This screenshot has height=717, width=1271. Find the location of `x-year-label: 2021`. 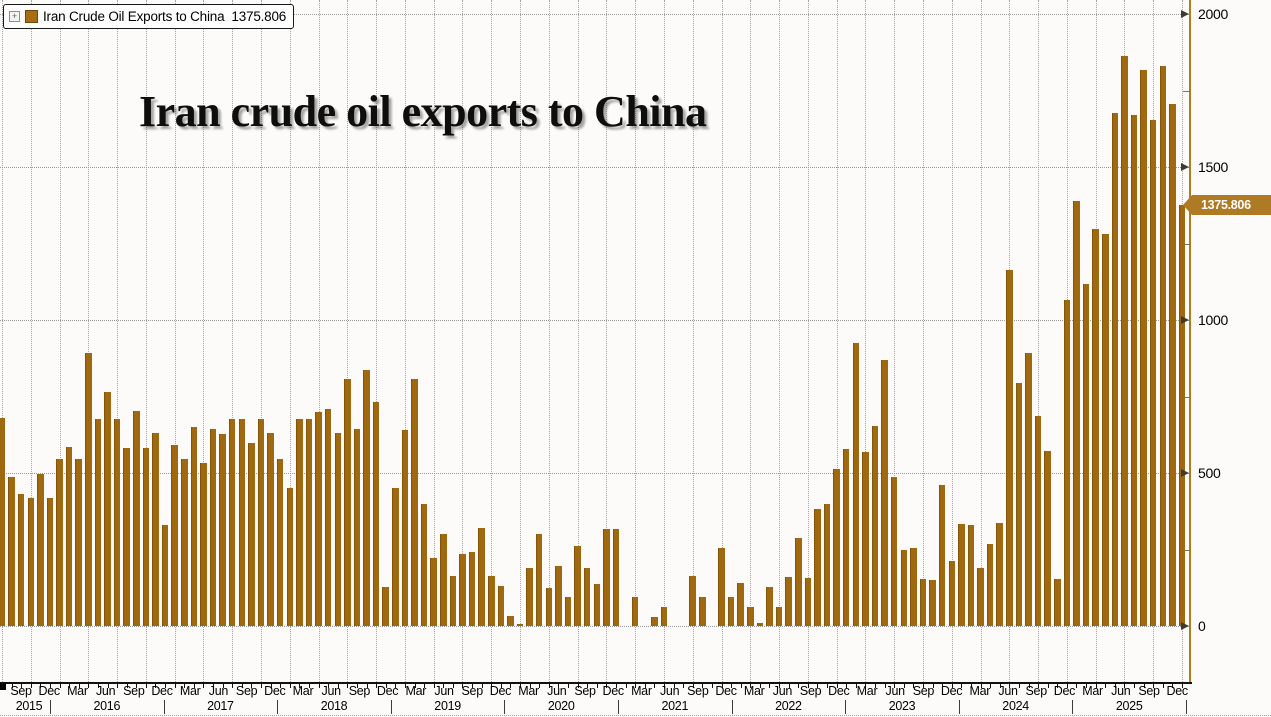

x-year-label: 2021 is located at coordinates (675, 706).